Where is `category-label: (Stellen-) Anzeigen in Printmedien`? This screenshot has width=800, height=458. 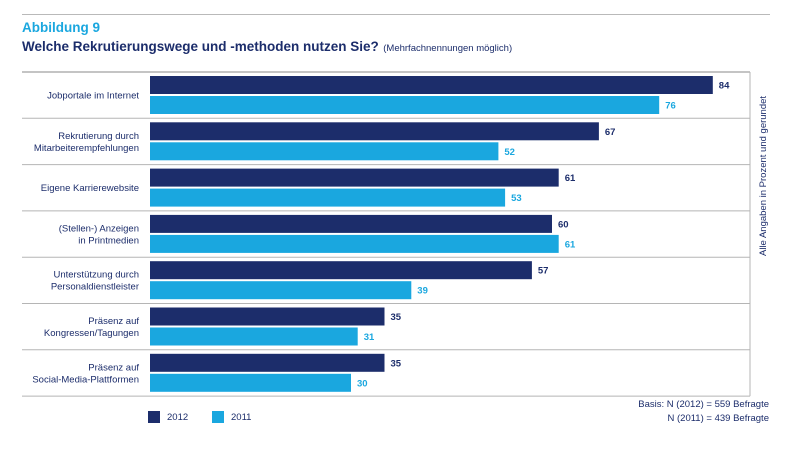
category-label: (Stellen-) Anzeigen in Printmedien is located at coordinates (99, 234).